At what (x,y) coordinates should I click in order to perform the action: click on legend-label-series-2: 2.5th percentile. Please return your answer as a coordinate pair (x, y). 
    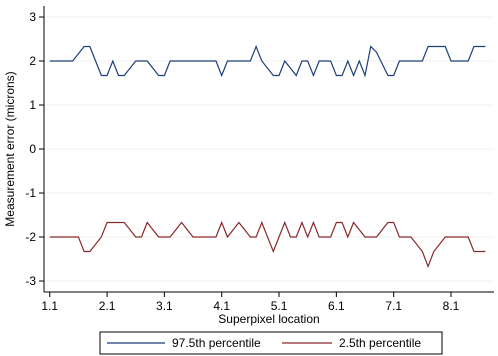
    Looking at the image, I should click on (380, 343).